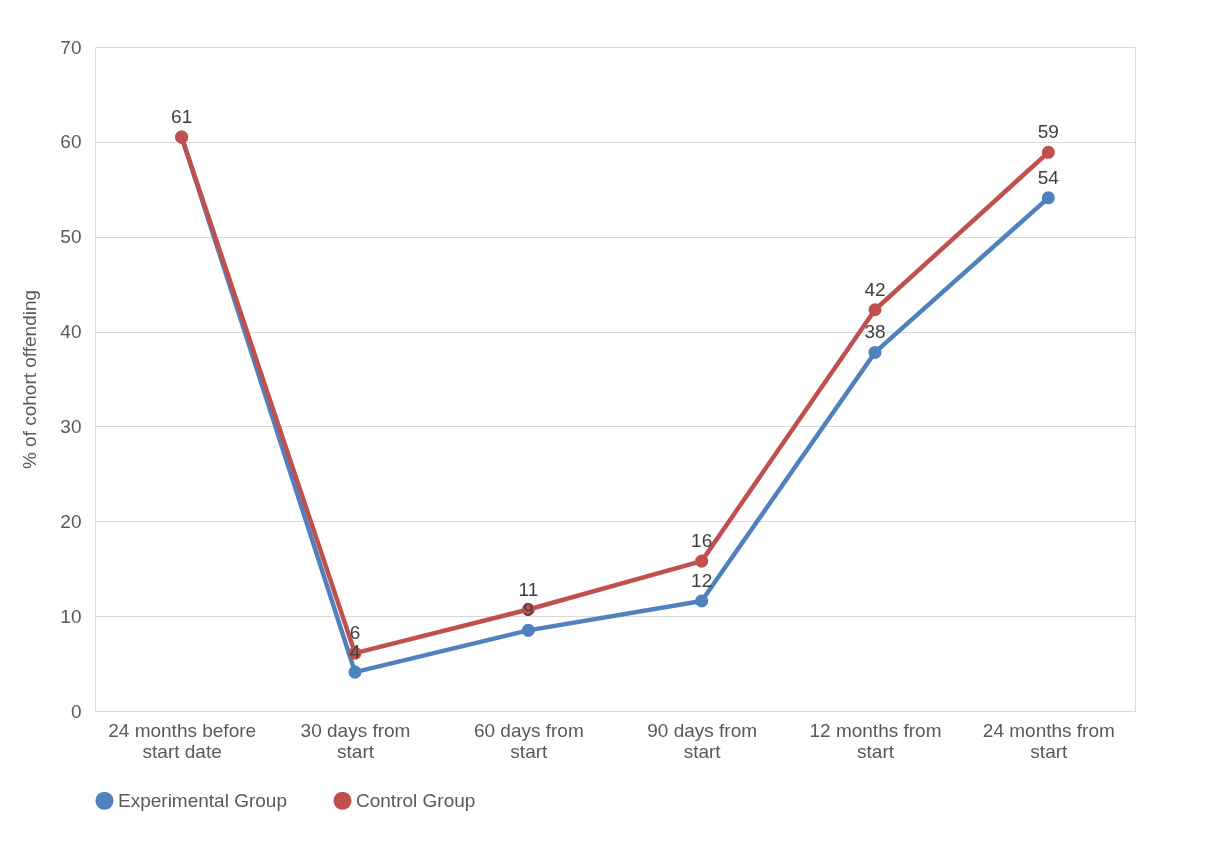 The image size is (1207, 859). What do you see at coordinates (416, 800) in the screenshot?
I see `legend-label: Control Group` at bounding box center [416, 800].